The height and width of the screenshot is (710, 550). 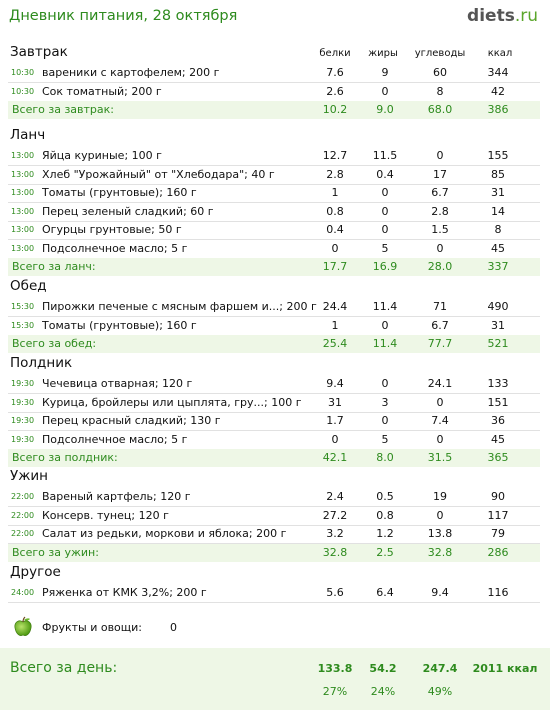 What do you see at coordinates (335, 533) in the screenshot?
I see `food-protein: 3.2` at bounding box center [335, 533].